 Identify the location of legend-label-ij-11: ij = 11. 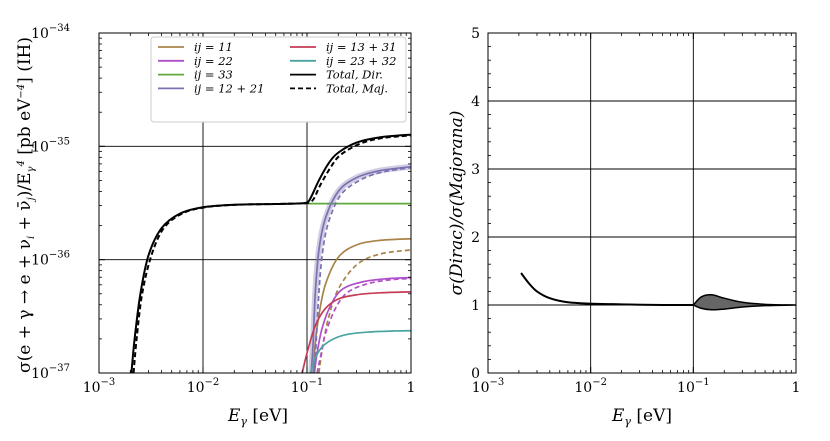
(213, 47).